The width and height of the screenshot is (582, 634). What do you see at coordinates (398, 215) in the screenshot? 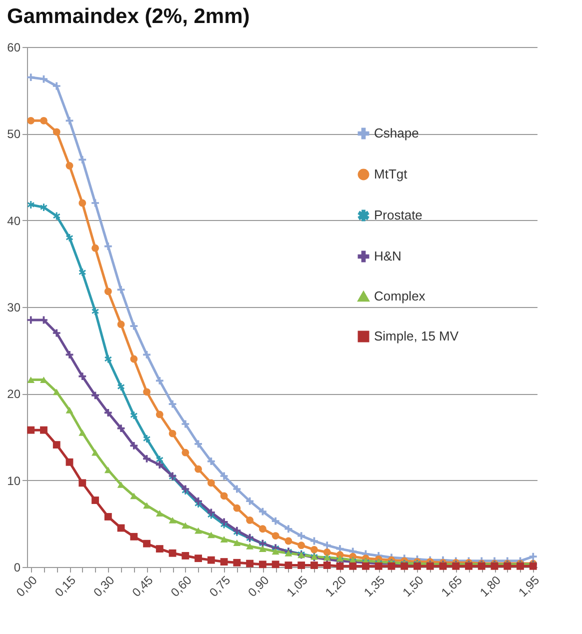
I see `legend-label: Prostate` at bounding box center [398, 215].